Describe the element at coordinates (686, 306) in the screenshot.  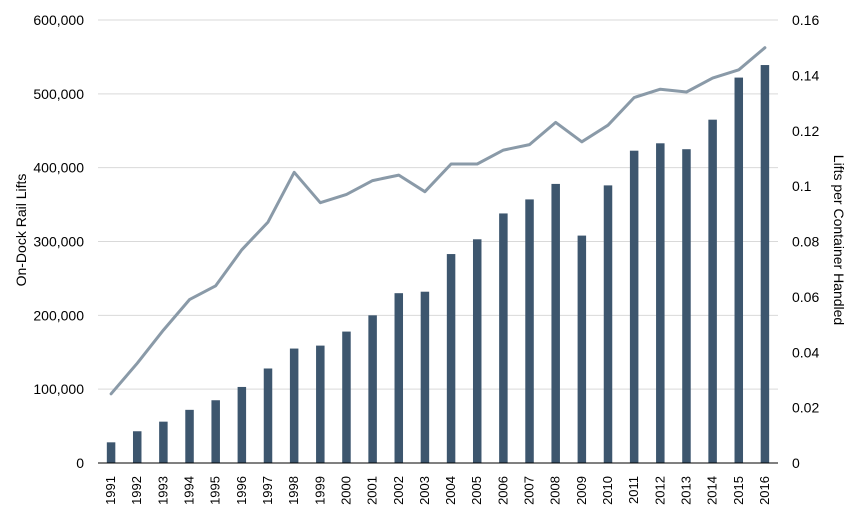
I see `bar-2013` at that location.